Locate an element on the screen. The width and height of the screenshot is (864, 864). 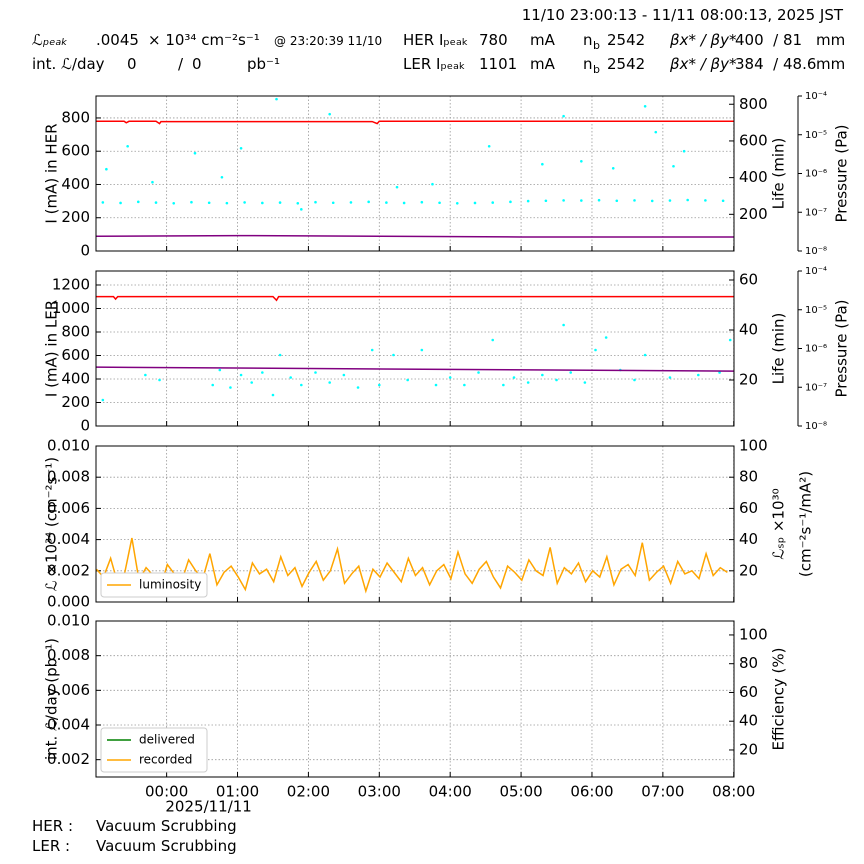
ler-beta-unit: mm is located at coordinates (830, 64).